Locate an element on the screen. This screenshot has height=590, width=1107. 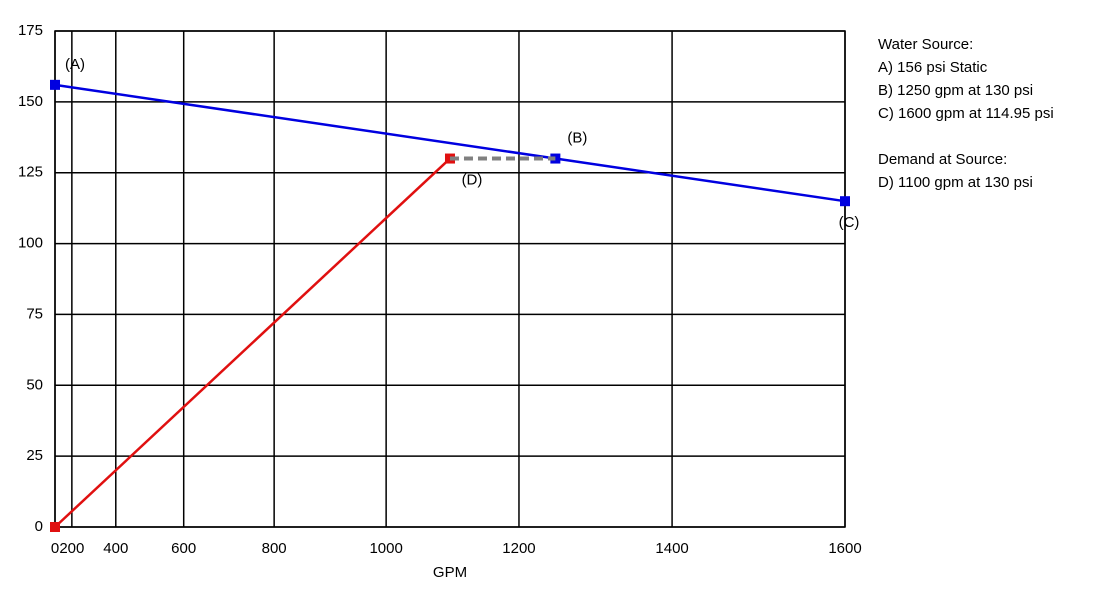
point-label: (D) is located at coordinates (472, 180).